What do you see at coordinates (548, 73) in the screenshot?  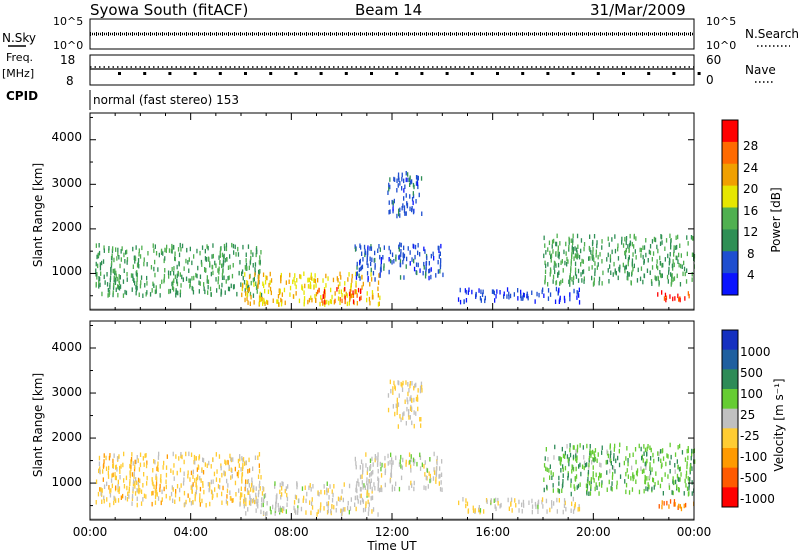 I see `freq-dropout-mark` at bounding box center [548, 73].